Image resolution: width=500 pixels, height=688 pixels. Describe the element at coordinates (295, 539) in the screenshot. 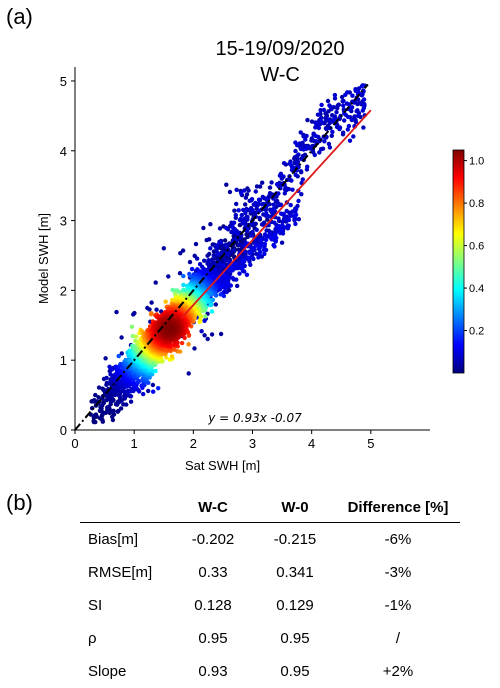

I see `stat-value-w0: -0.215` at that location.